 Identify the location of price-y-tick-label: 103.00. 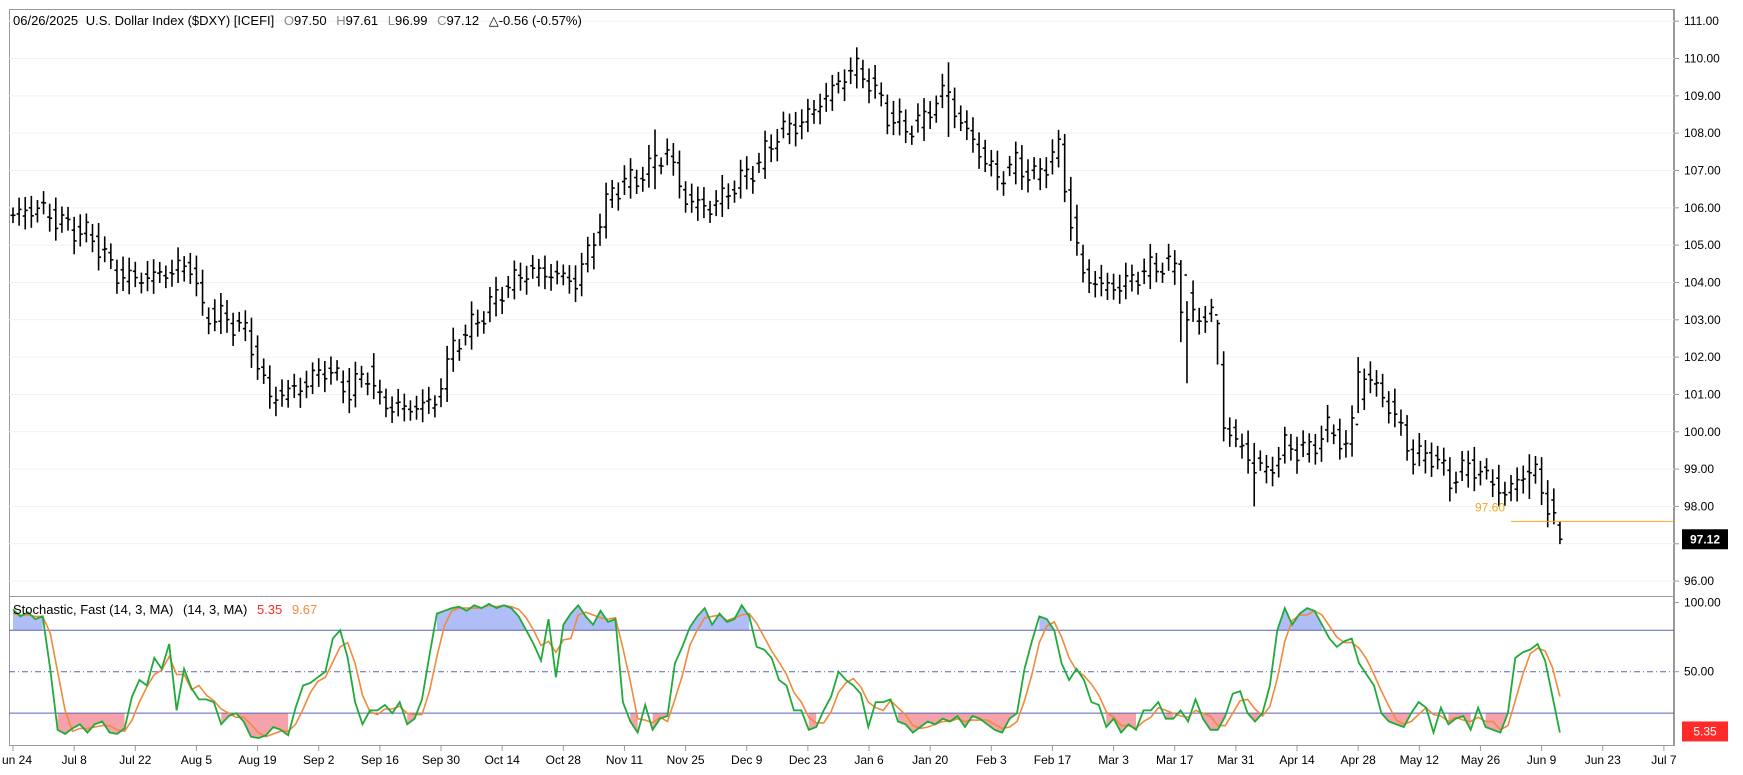
(1702, 320).